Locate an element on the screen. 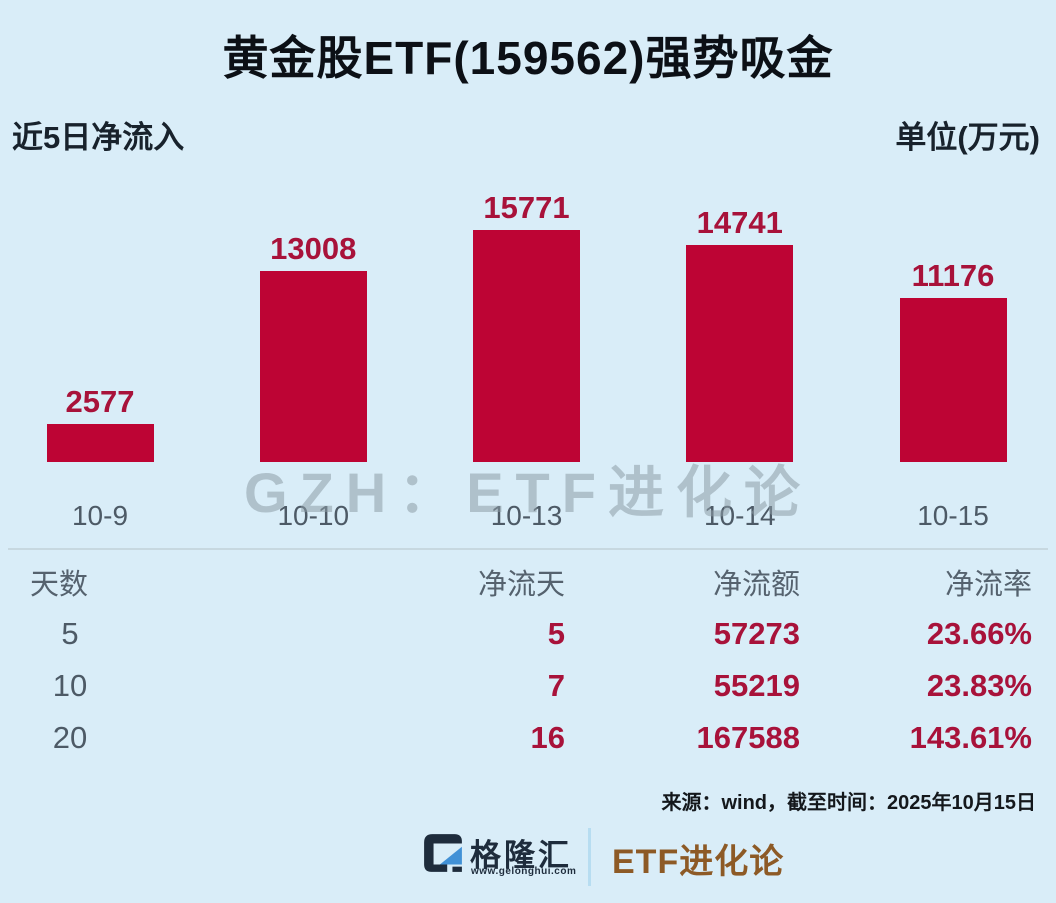 The image size is (1056, 903). right-brand: ETF进化论 is located at coordinates (698, 862).